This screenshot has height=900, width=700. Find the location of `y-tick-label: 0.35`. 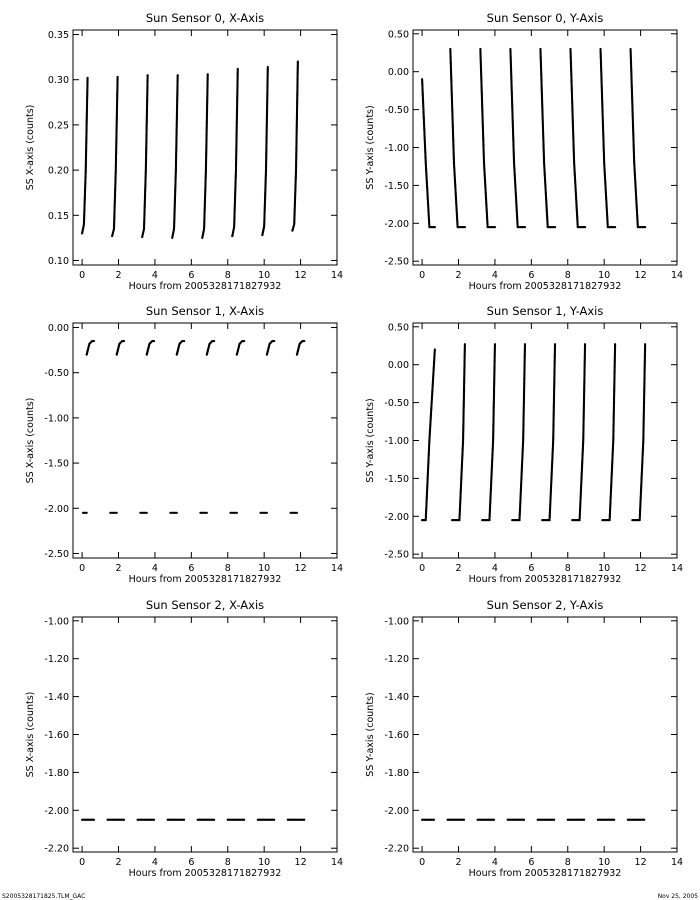

y-tick-label: 0.35 is located at coordinates (58, 35).